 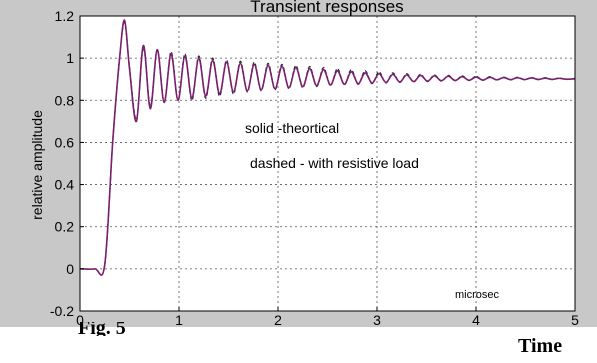 I want to click on x-tick-label: 2, so click(x=278, y=319).